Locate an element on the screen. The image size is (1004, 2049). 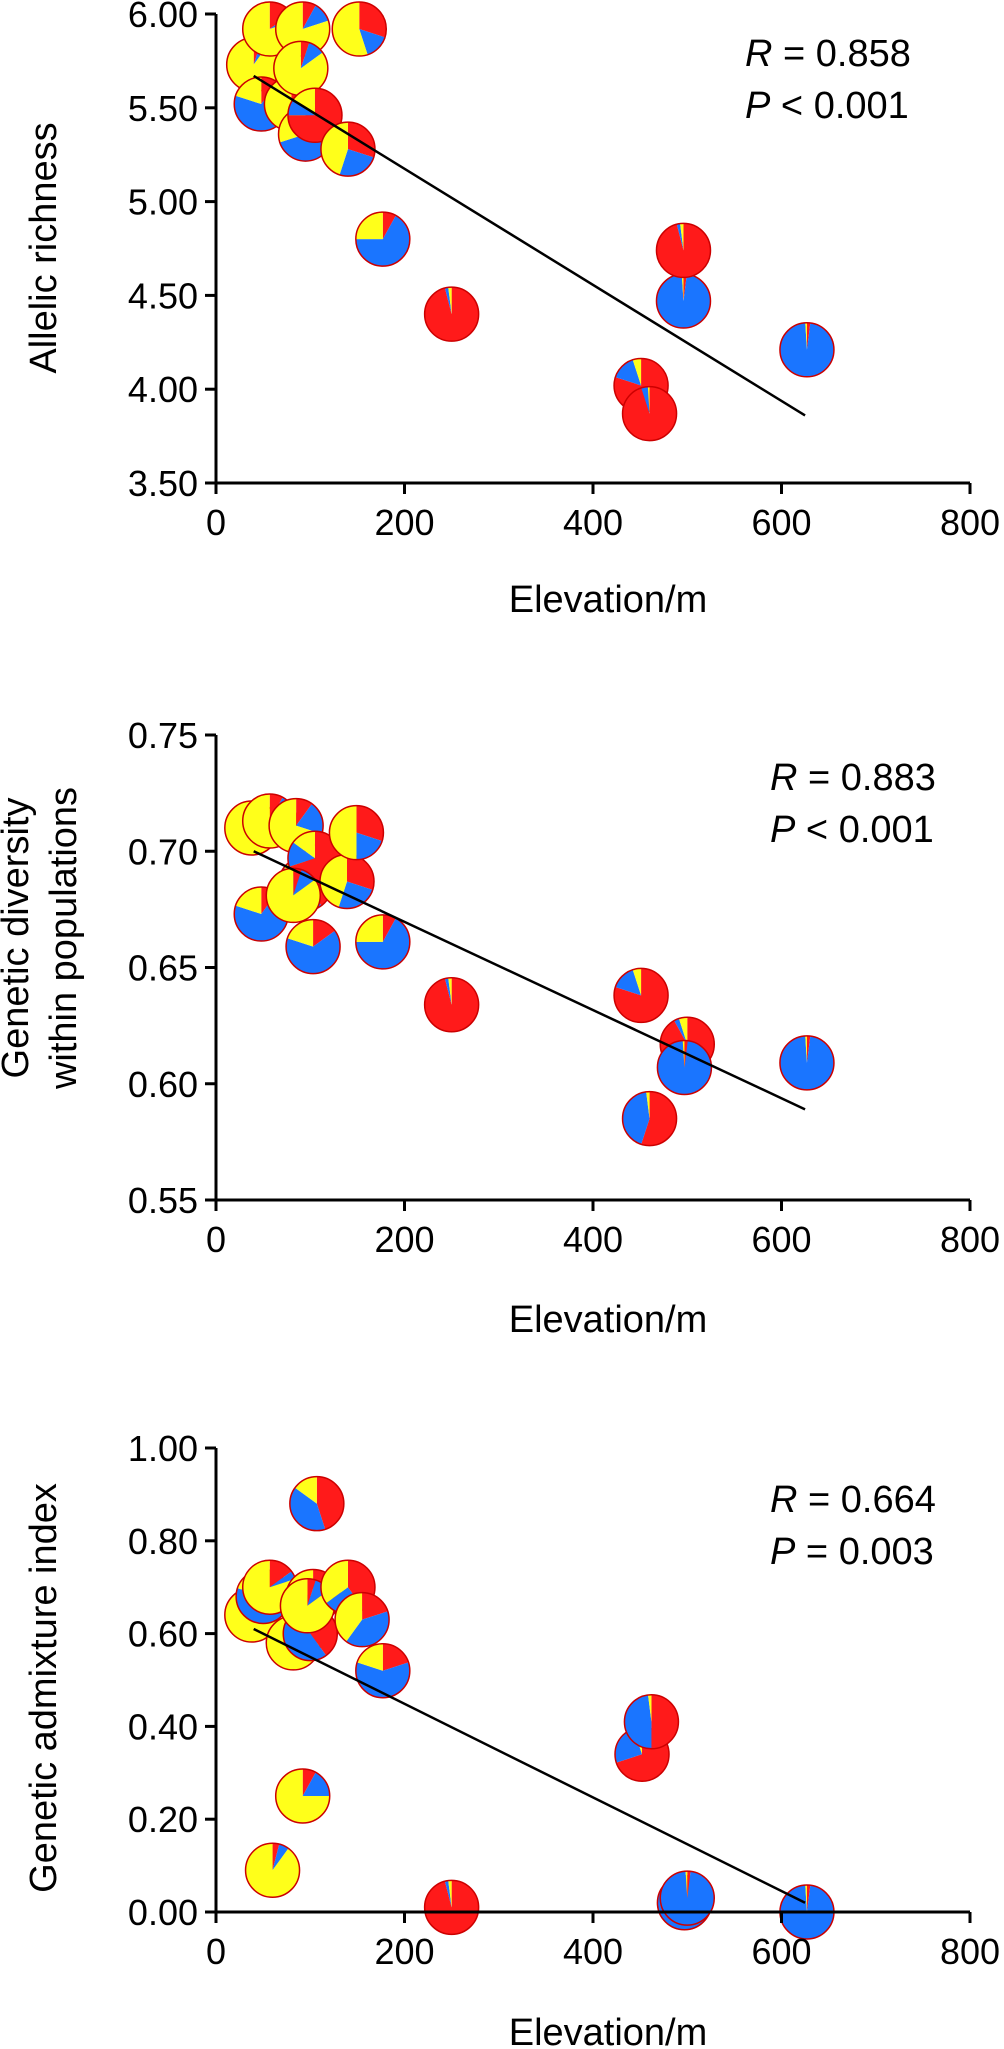
y-tick-label: 6.00 is located at coordinates (163, 17).